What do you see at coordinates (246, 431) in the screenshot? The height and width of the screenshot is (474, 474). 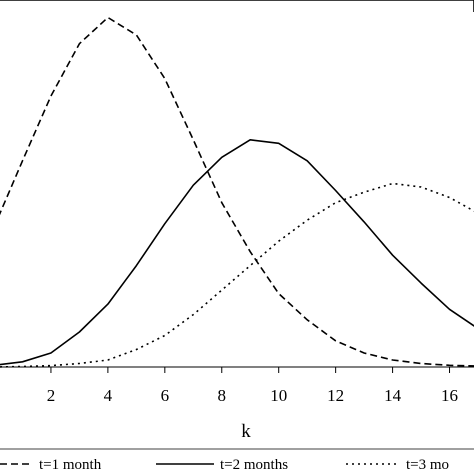 I see `x-axis-title: k` at bounding box center [246, 431].